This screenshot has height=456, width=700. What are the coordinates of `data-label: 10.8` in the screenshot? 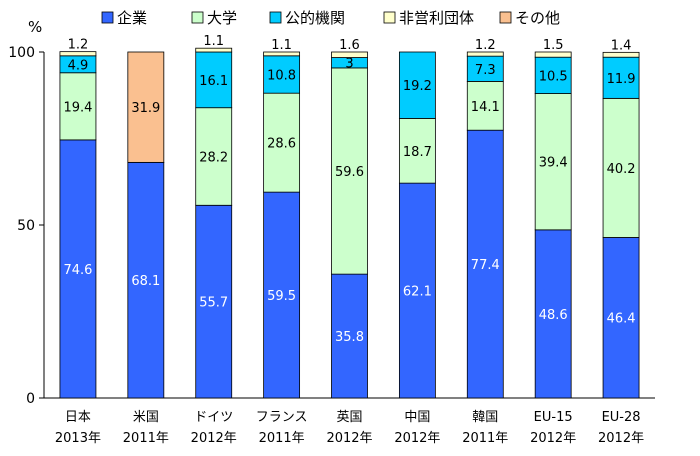 It's located at (281, 75).